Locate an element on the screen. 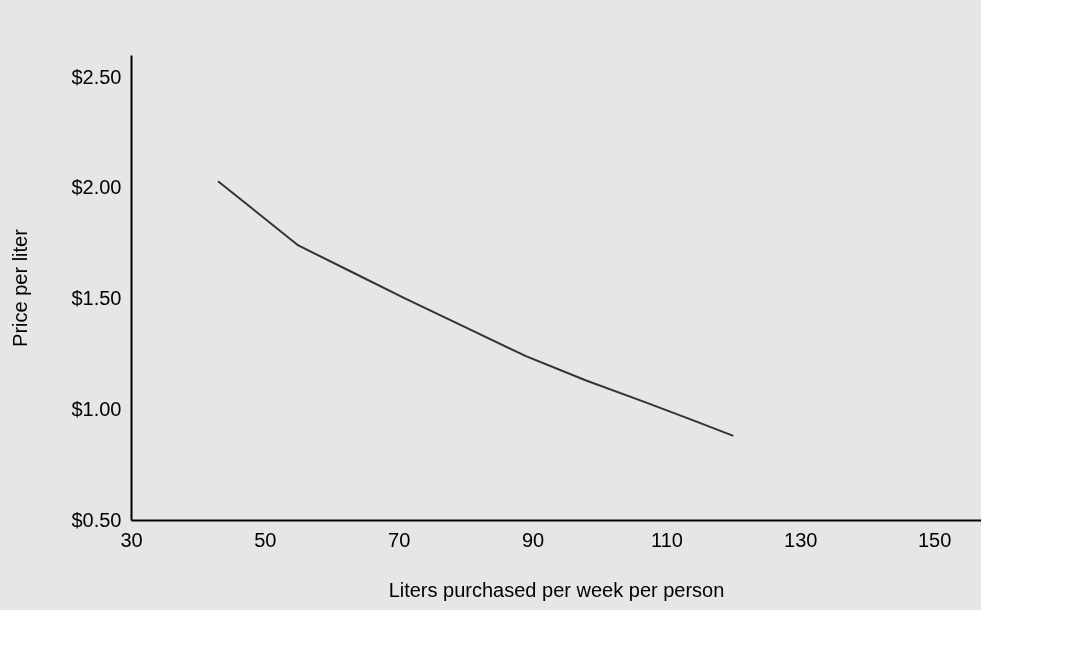  x-tick-label: 30 is located at coordinates (131, 539).